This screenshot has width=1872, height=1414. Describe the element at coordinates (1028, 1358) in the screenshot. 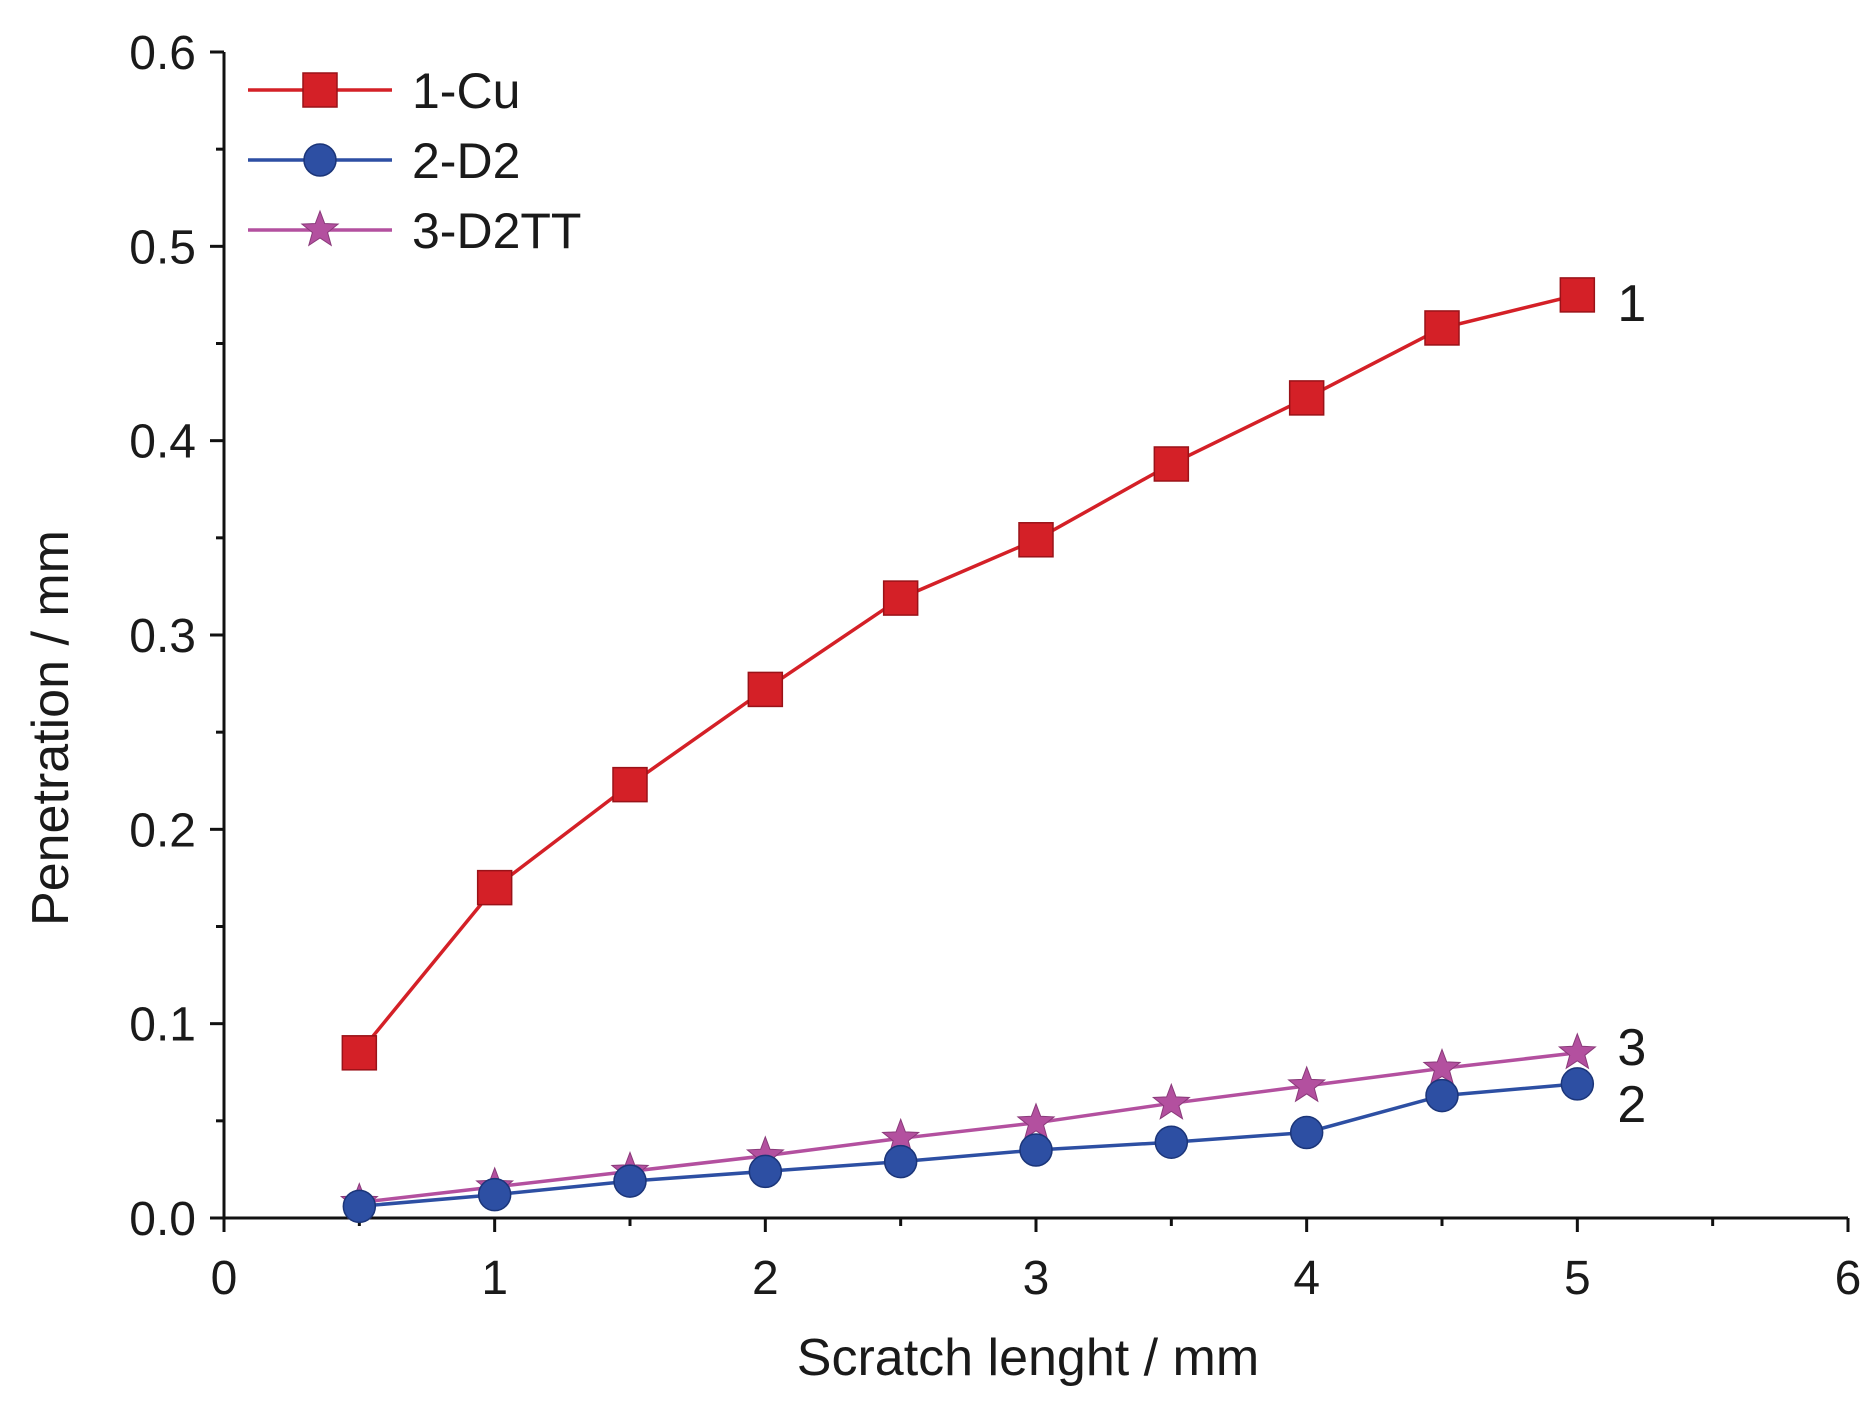

I see `x-axis-title: Scratch lenght / mm` at that location.